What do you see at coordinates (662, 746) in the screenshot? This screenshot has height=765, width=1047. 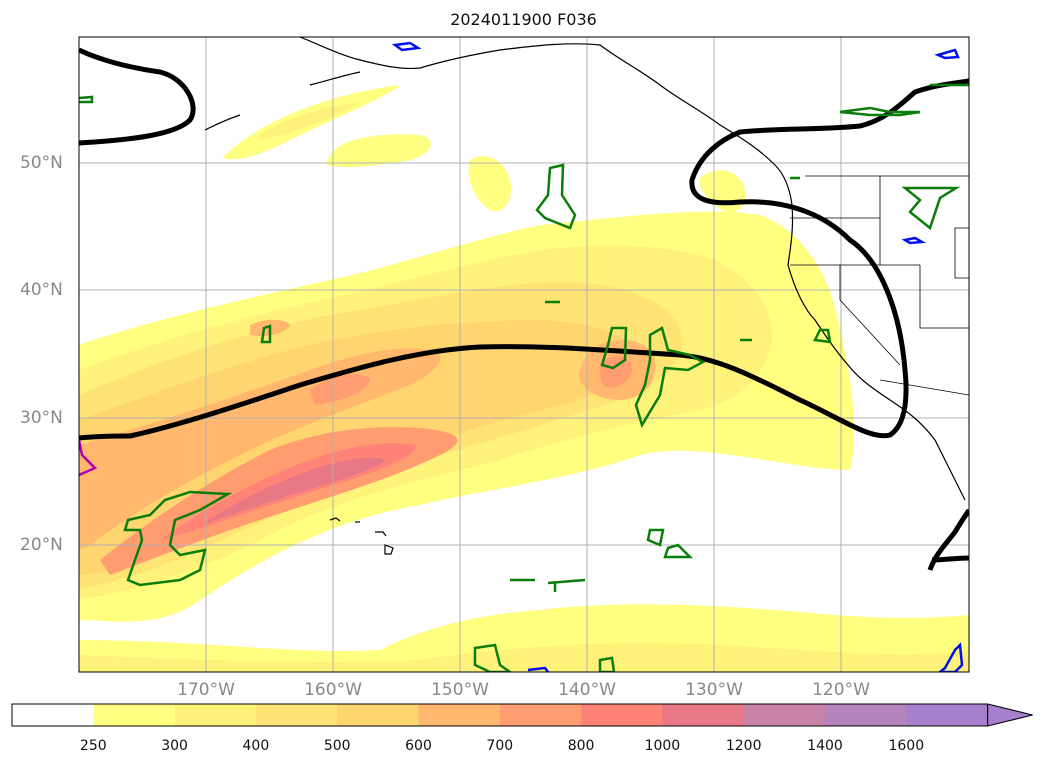 I see `colorbar-tick-label: 1000` at bounding box center [662, 746].